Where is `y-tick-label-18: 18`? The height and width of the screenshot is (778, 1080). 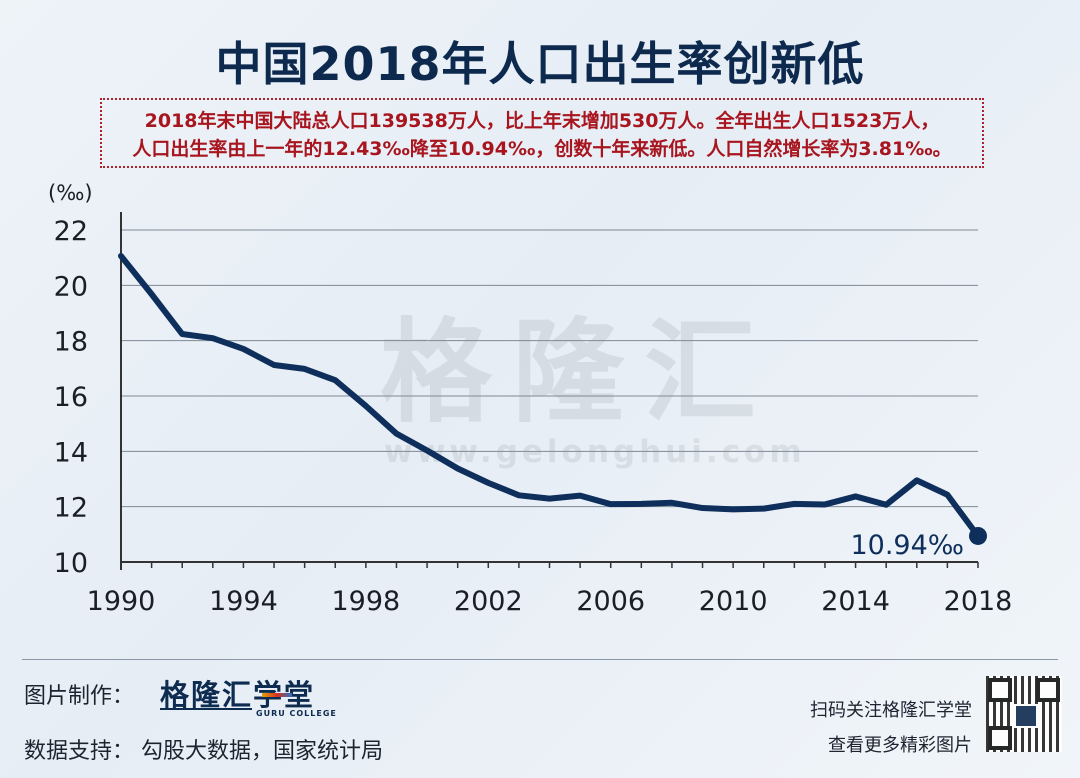 y-tick-label-18: 18 is located at coordinates (71, 342).